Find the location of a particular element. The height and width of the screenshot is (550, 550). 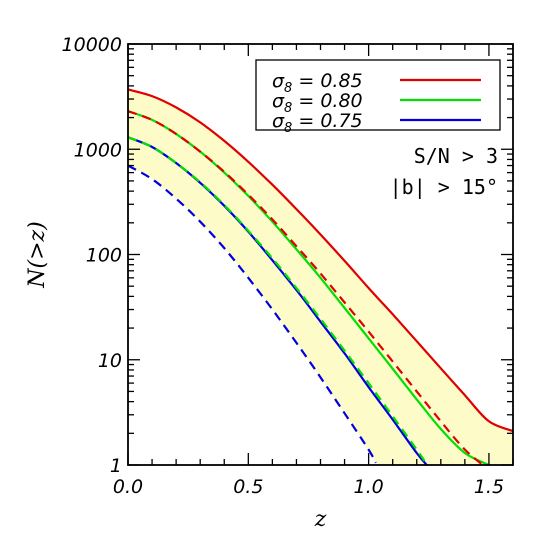

legend-box is located at coordinates (378, 95).